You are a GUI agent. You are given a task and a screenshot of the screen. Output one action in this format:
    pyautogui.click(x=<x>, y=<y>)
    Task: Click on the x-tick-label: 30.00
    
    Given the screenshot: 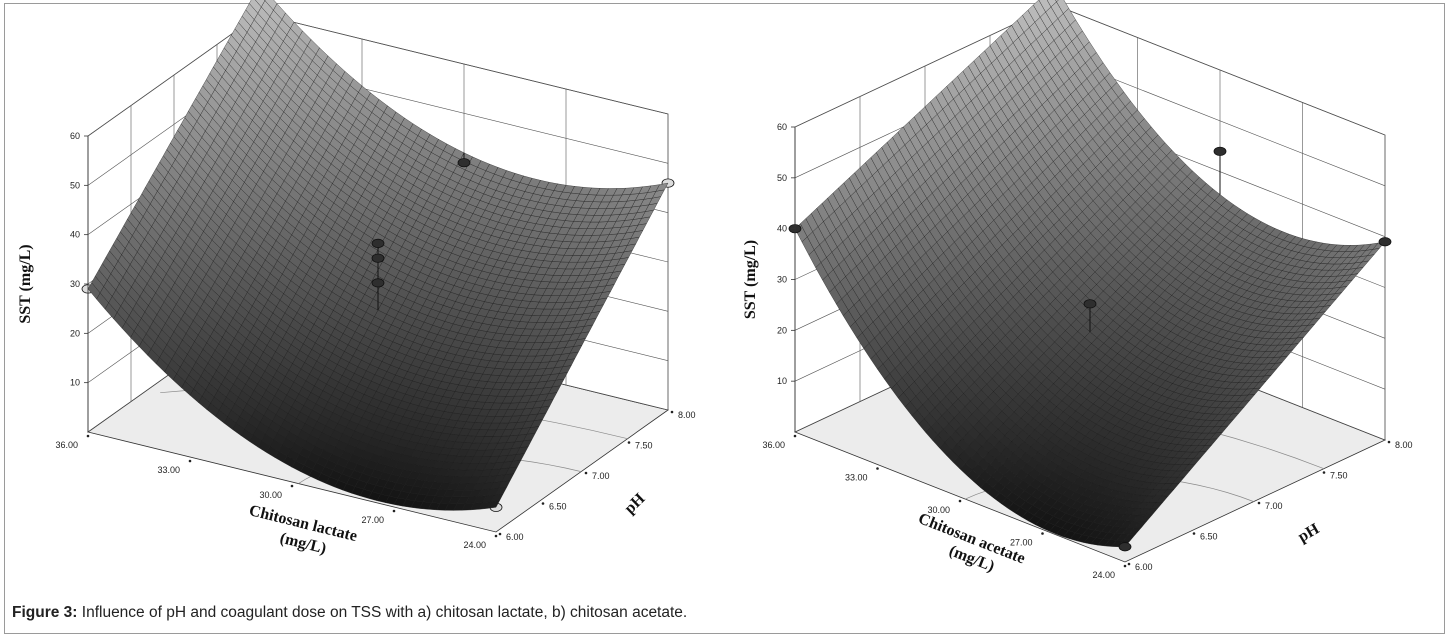 What is the action you would take?
    pyautogui.click(x=270, y=495)
    